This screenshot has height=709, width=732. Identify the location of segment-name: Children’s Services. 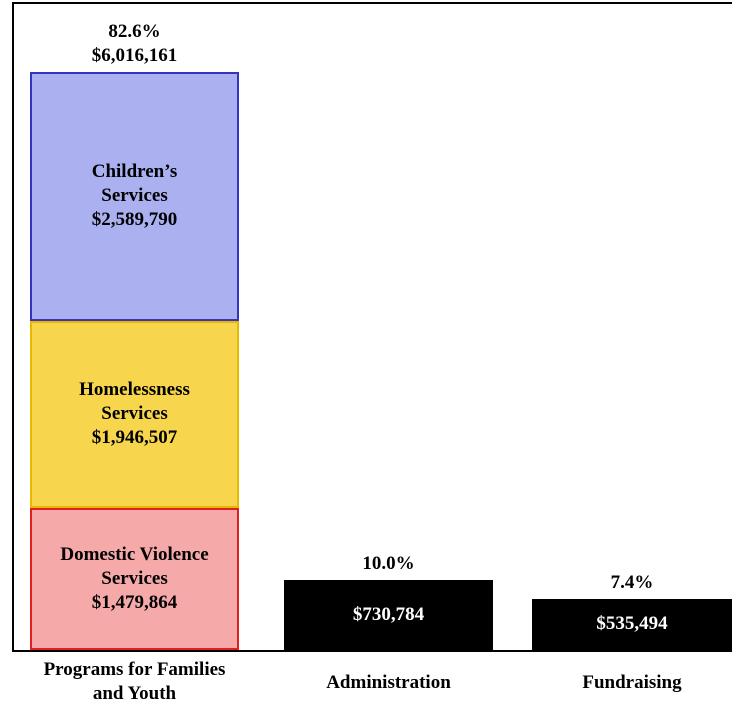
(134, 184).